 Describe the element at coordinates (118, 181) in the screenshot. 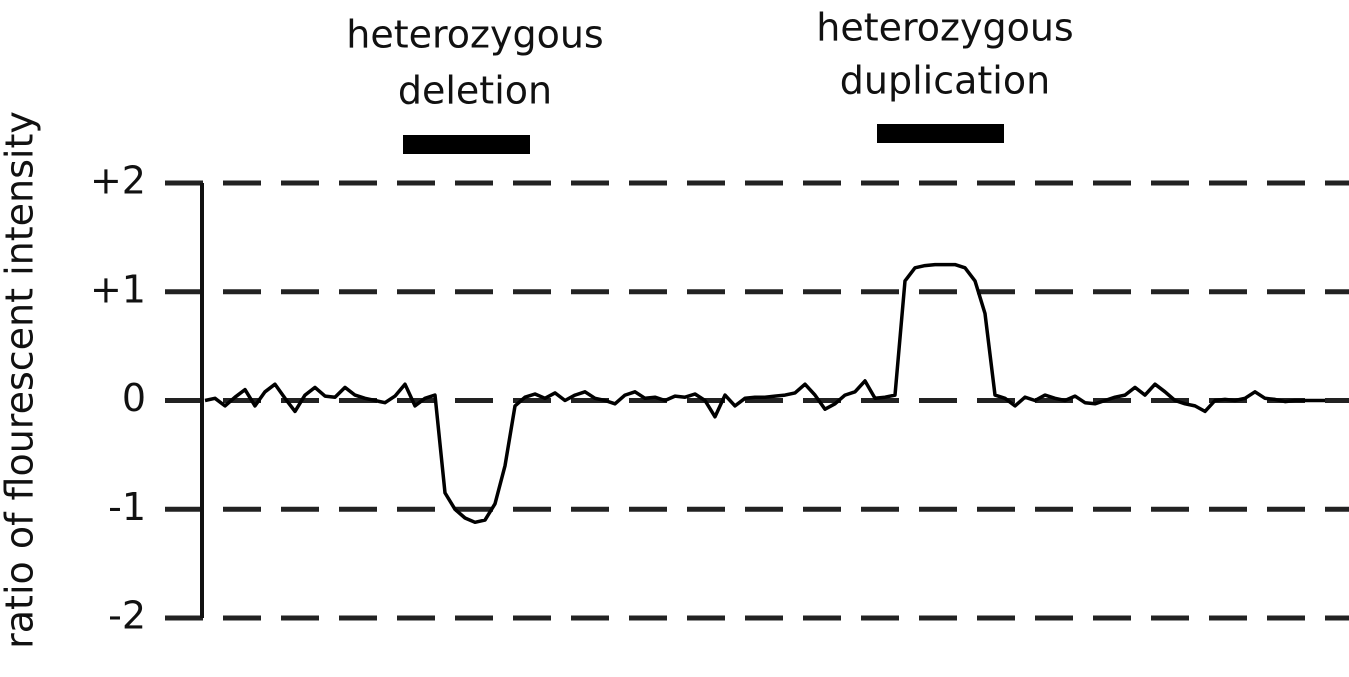

I see `y-tick-label: +2` at that location.